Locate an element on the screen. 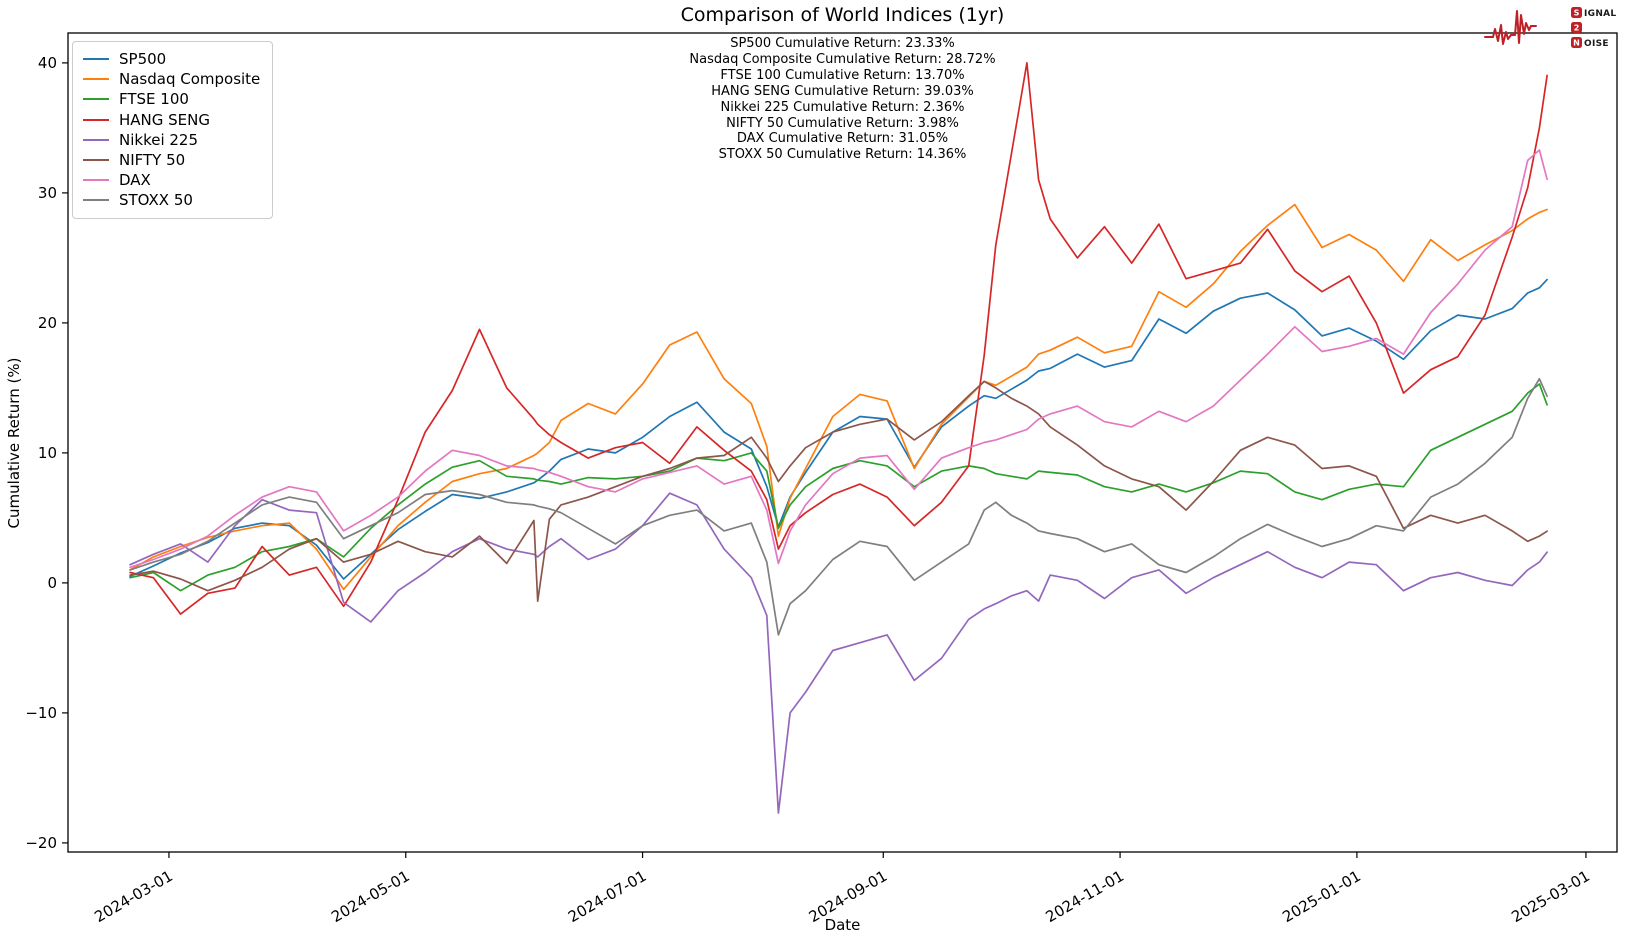 The height and width of the screenshot is (941, 1628). chart-title: Comparison of World Indices (1yr) is located at coordinates (842, 15).